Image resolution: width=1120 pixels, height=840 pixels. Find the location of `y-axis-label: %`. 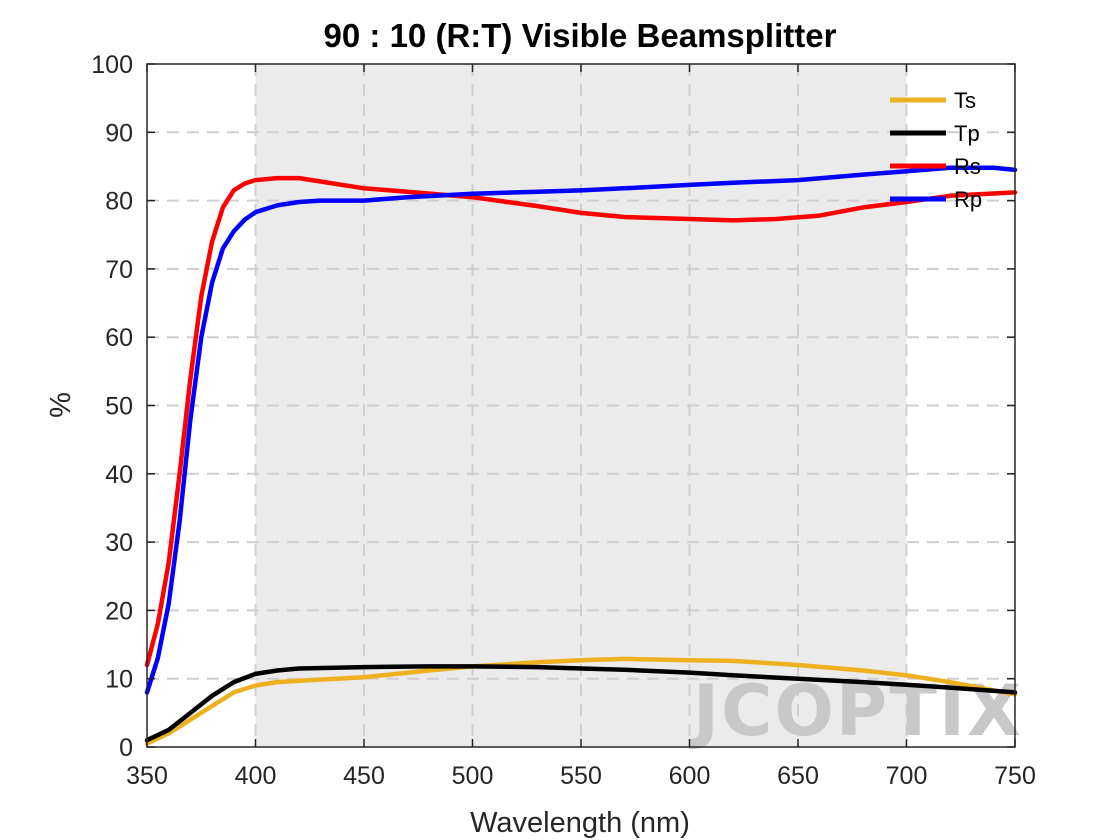

y-axis-label: % is located at coordinates (61, 405).